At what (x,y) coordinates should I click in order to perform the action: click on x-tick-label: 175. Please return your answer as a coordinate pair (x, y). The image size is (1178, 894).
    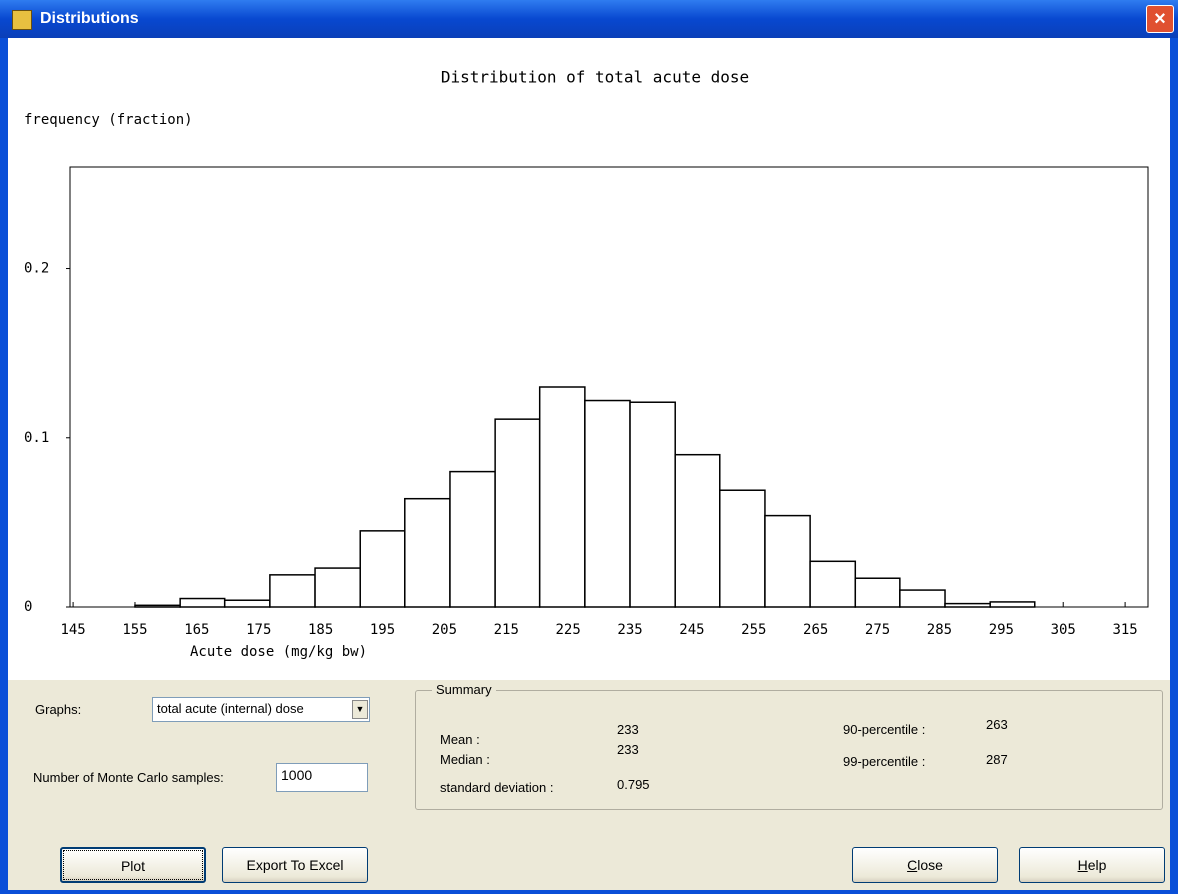
    Looking at the image, I should click on (258, 630).